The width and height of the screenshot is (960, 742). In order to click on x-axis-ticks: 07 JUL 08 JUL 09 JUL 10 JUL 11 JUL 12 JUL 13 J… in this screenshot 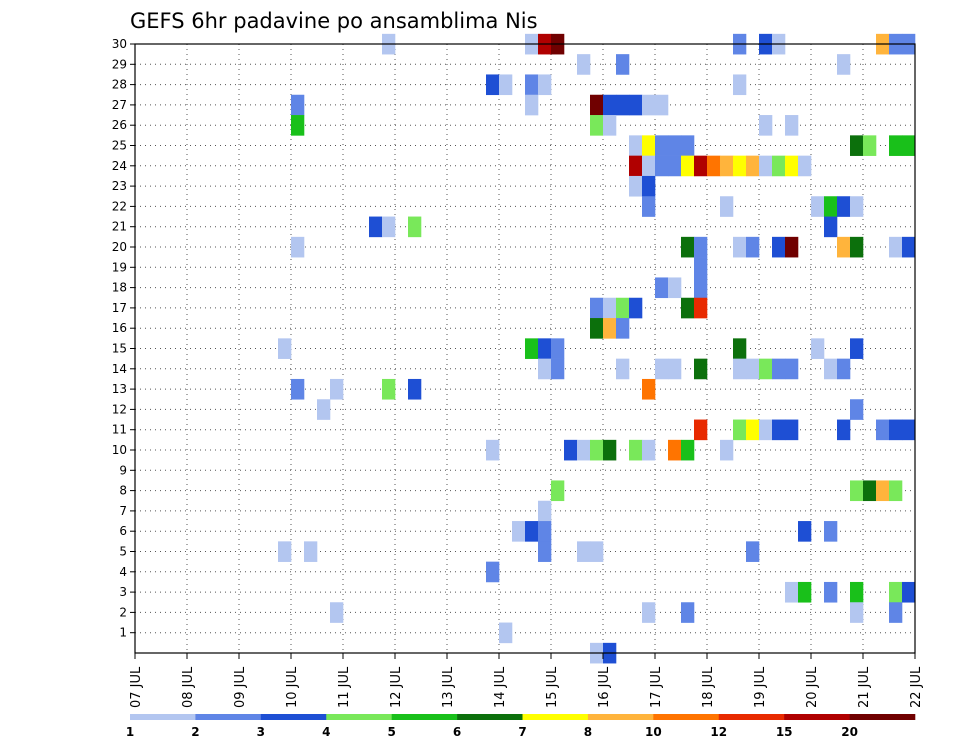, I will do `click(526, 680)`.